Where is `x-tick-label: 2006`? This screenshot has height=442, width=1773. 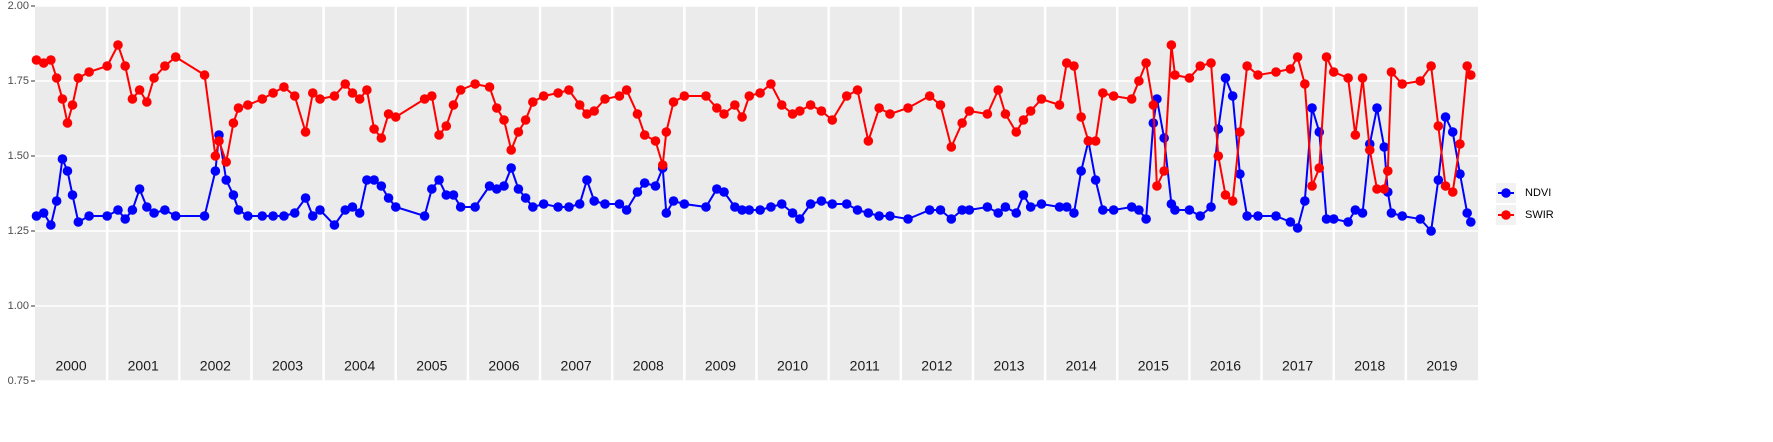
x-tick-label: 2006 is located at coordinates (503, 366).